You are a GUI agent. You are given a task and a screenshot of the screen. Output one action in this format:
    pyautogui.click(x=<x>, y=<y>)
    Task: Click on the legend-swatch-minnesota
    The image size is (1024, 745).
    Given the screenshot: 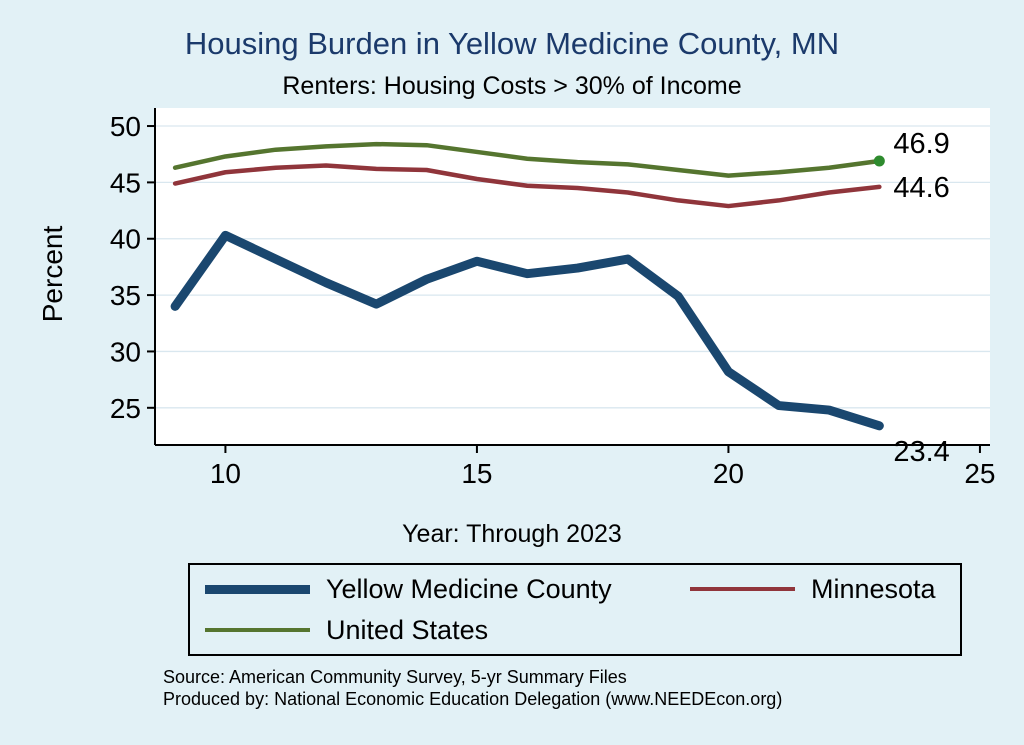 What is the action you would take?
    pyautogui.click(x=742, y=589)
    